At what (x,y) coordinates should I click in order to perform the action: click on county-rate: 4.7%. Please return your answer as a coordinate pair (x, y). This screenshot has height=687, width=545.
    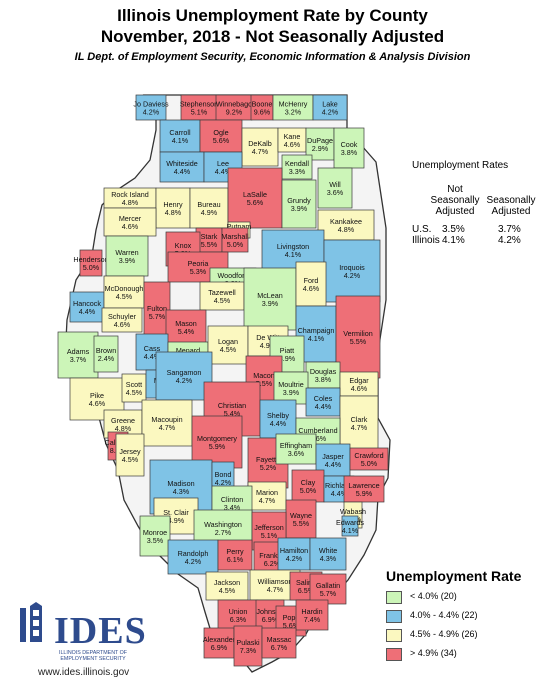
    Looking at the image, I should click on (260, 151).